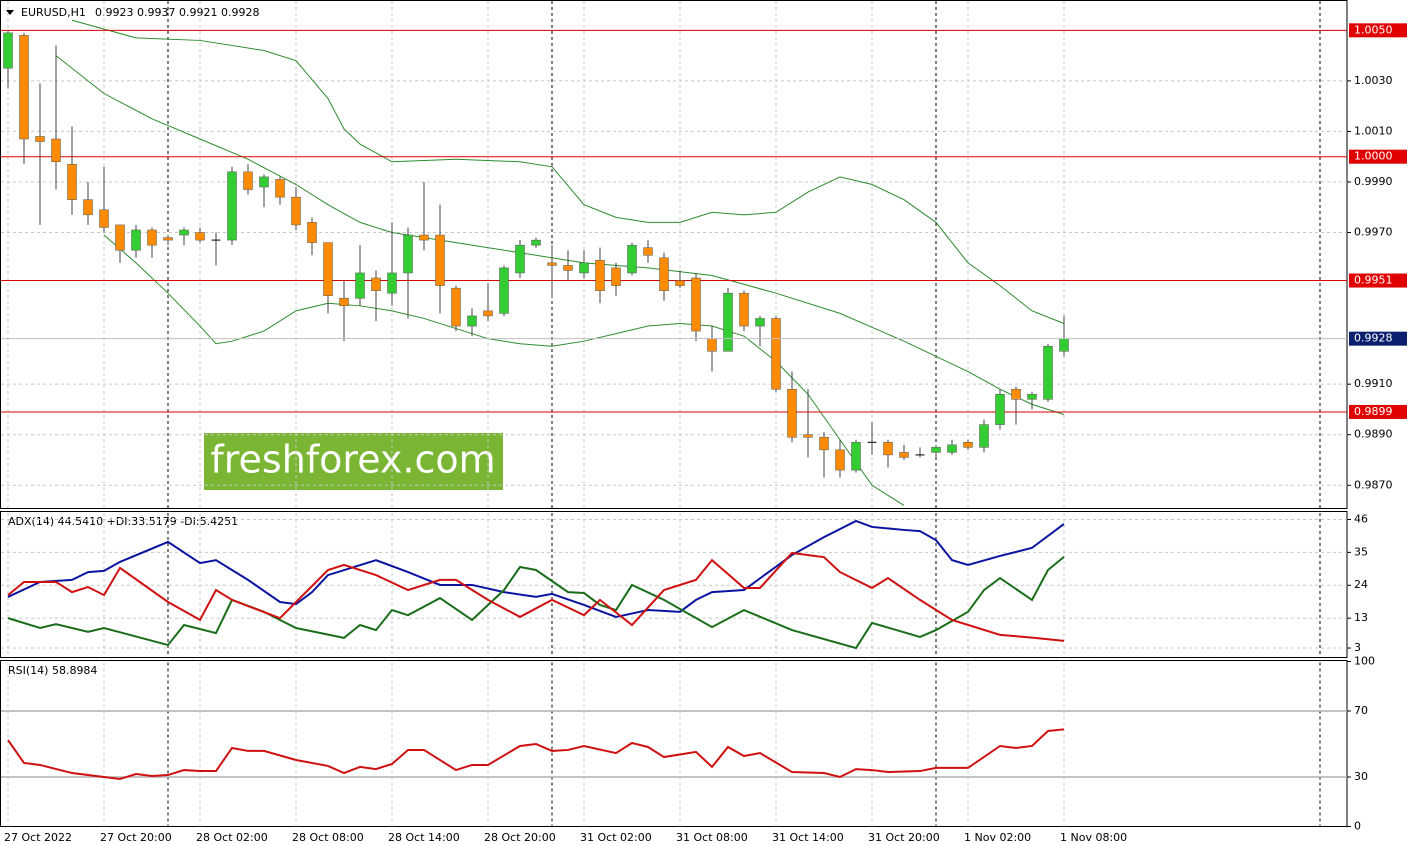 The height and width of the screenshot is (845, 1410). Describe the element at coordinates (156, 12) in the screenshot. I see `header-high: 0.9937` at that location.